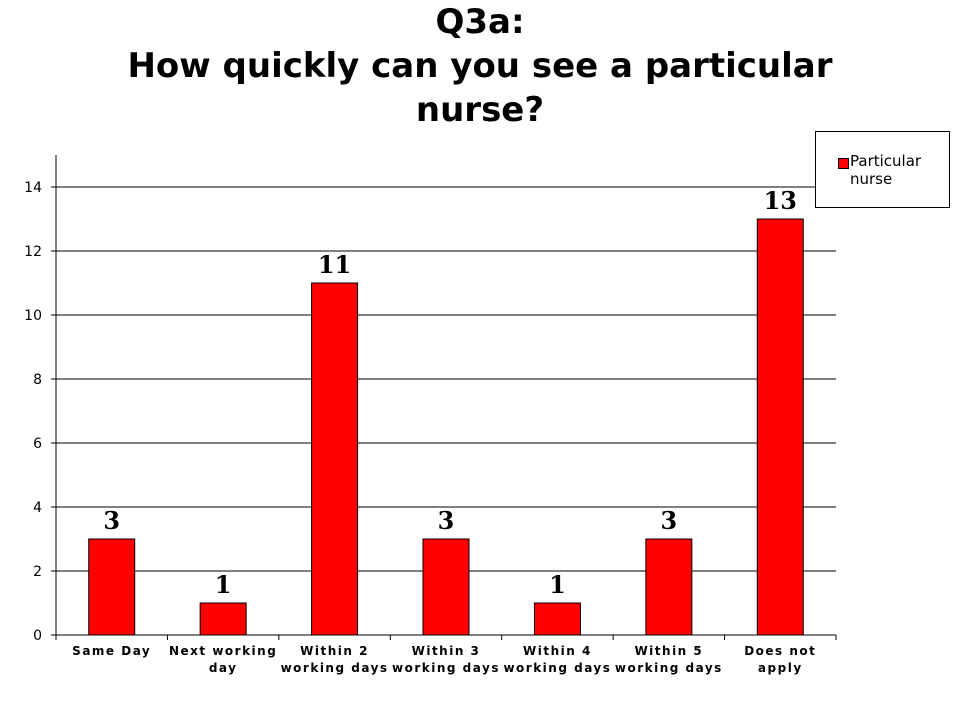 This screenshot has height=720, width=960. What do you see at coordinates (37, 380) in the screenshot?
I see `y-tick-label: 8` at bounding box center [37, 380].